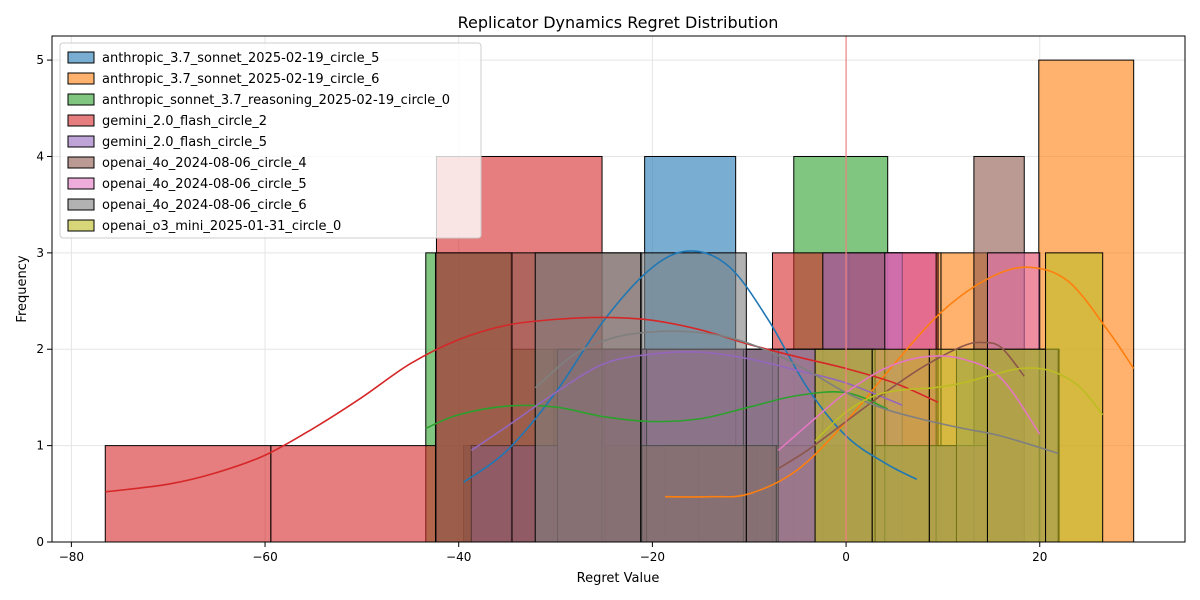  I want to click on y-axis-ticks: 0 1 2 3 4 5, so click(44, 301).